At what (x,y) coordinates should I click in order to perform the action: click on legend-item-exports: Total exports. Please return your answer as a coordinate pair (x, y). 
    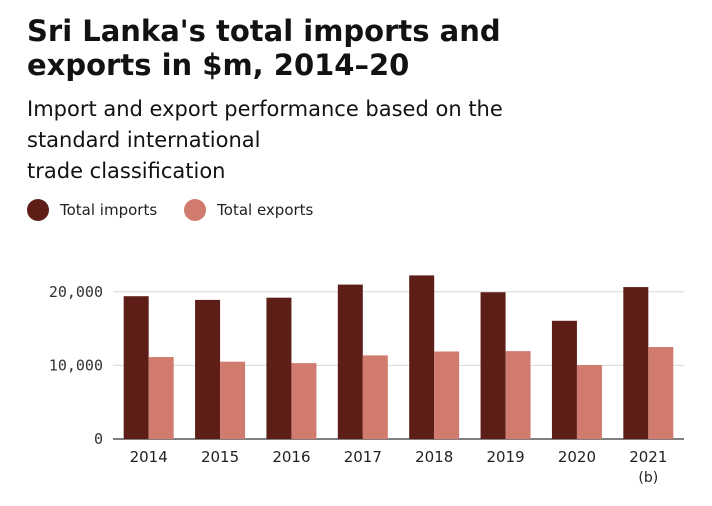
    Looking at the image, I should click on (248, 210).